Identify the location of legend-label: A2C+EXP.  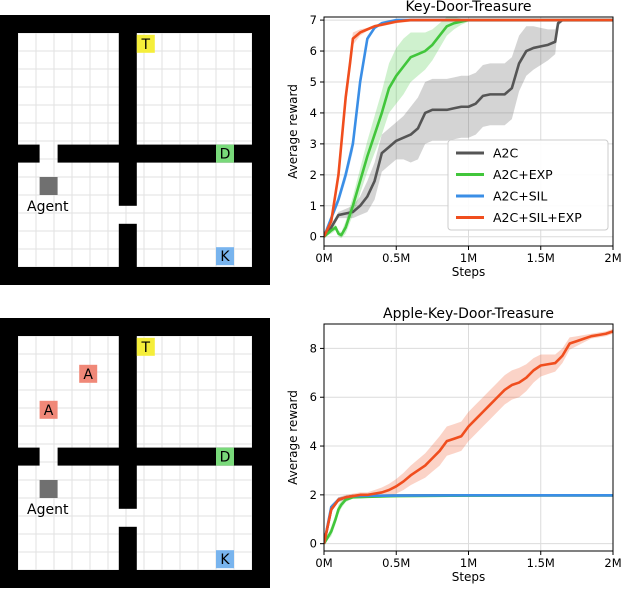
(523, 174).